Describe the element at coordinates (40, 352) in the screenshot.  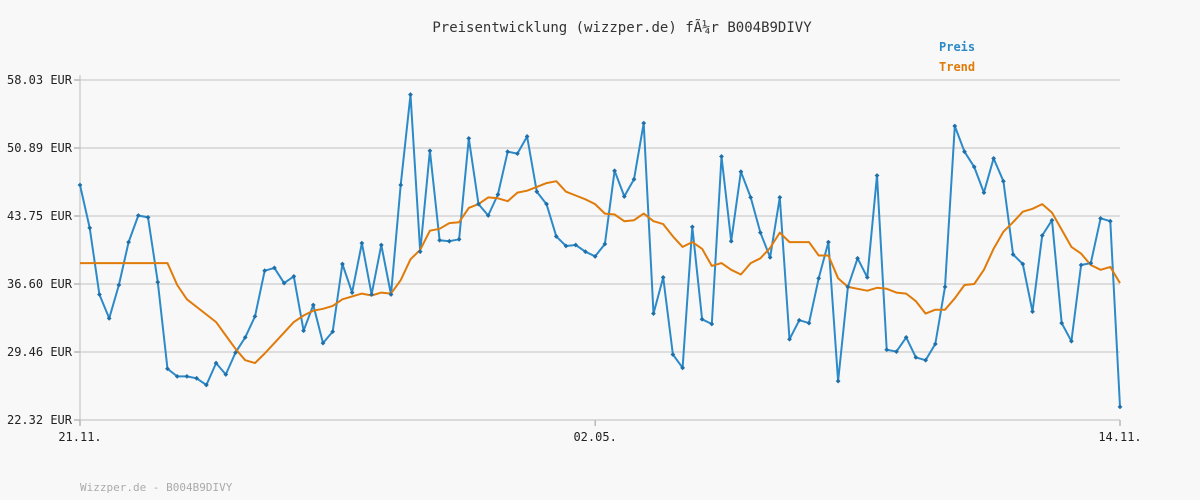
I see `y-tick-label-4: 29.46 EUR` at that location.